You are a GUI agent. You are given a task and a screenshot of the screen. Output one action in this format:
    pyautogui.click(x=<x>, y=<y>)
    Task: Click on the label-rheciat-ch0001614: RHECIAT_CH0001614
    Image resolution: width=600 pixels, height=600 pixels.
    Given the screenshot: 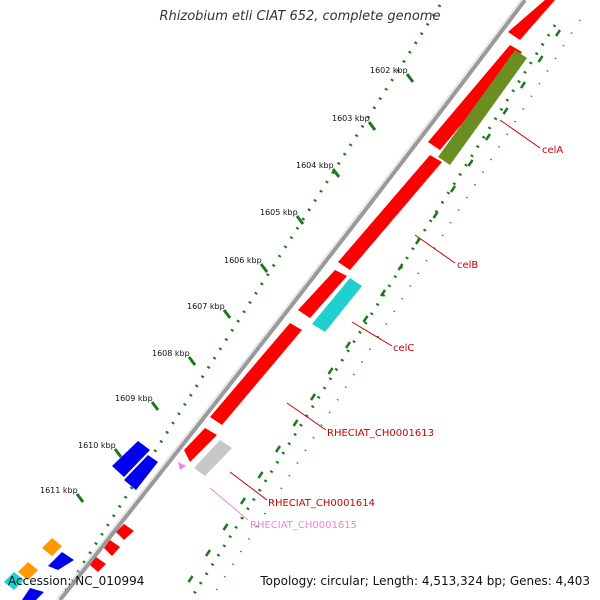 What is the action you would take?
    pyautogui.click(x=321, y=503)
    